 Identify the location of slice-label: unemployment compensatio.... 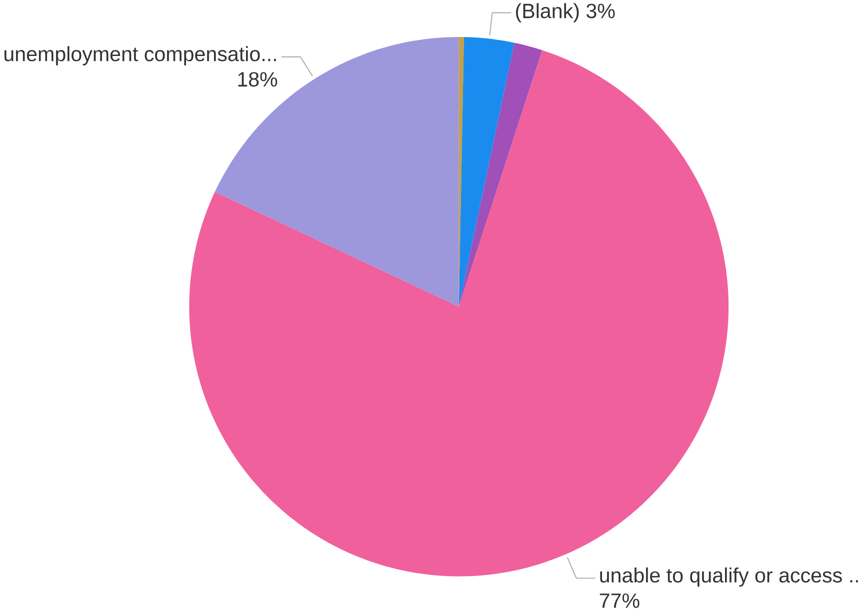
(140, 56).